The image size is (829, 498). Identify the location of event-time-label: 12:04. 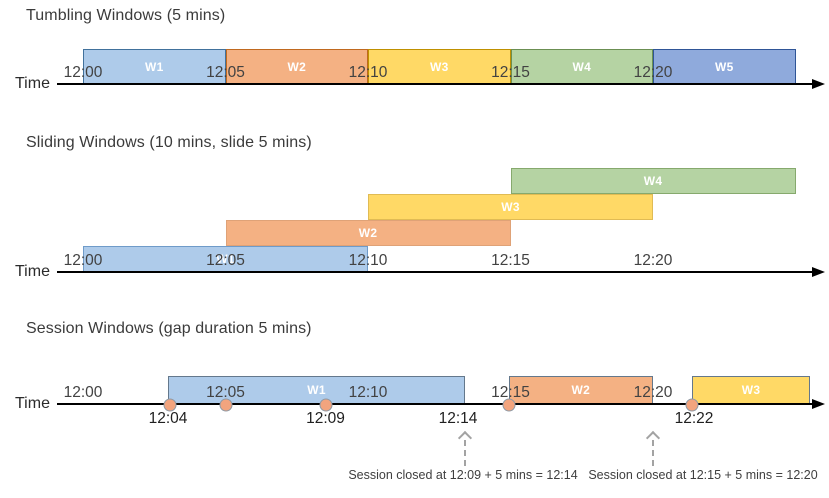
(168, 418).